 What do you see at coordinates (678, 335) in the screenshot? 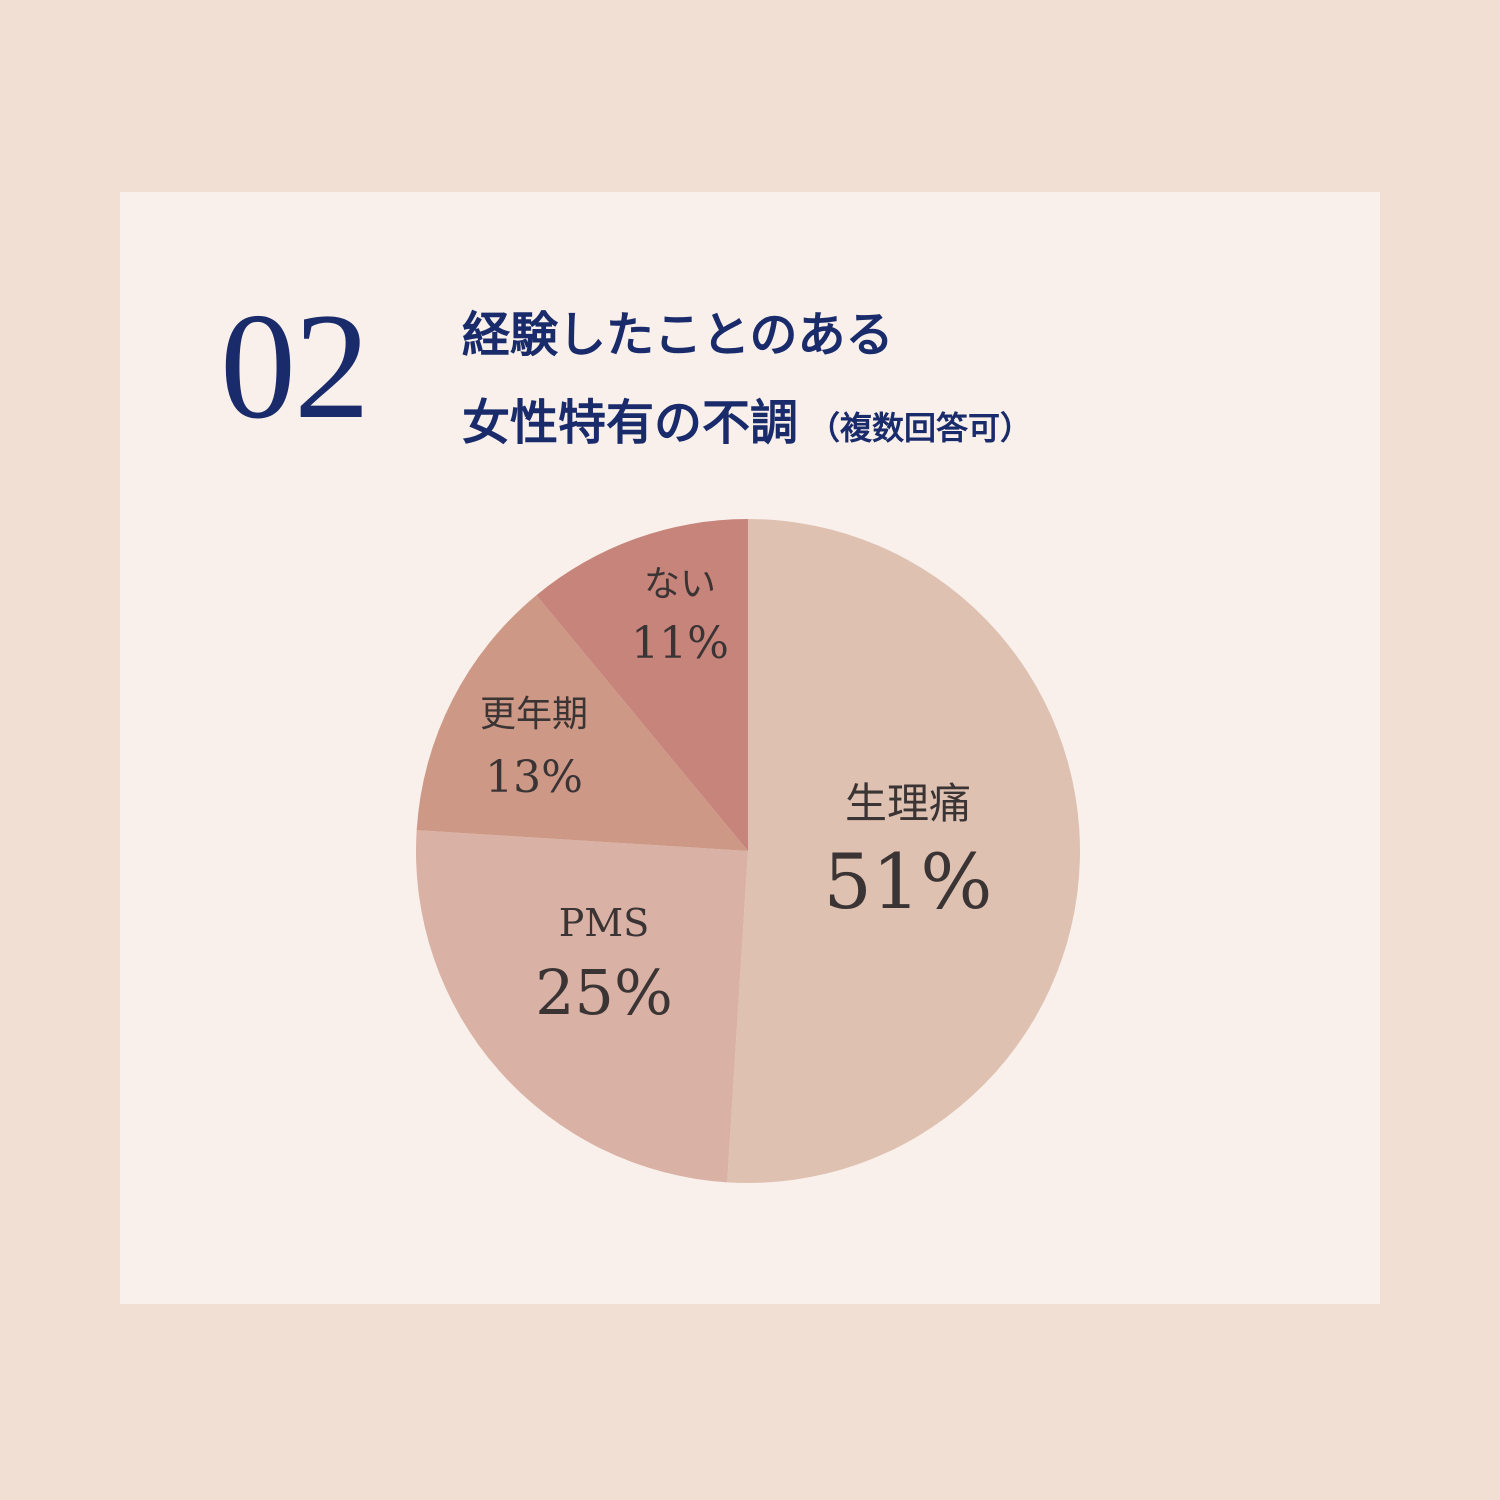
I see `title-line-1: 経験したことのある` at bounding box center [678, 335].